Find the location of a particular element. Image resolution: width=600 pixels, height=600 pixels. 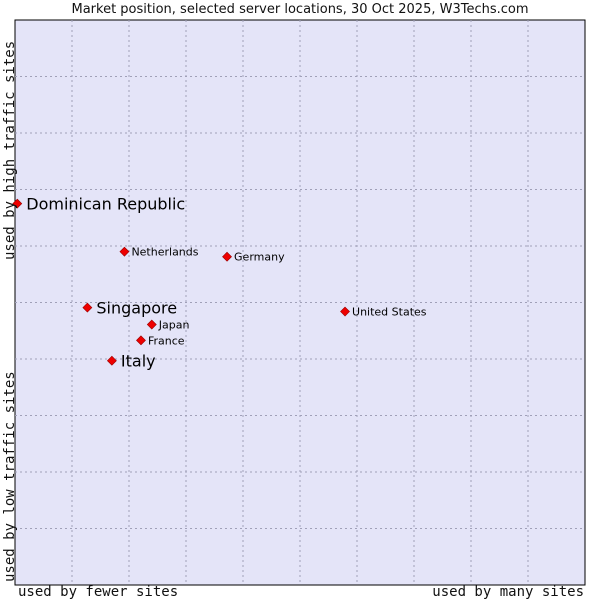

point-label: Italy is located at coordinates (138, 361).